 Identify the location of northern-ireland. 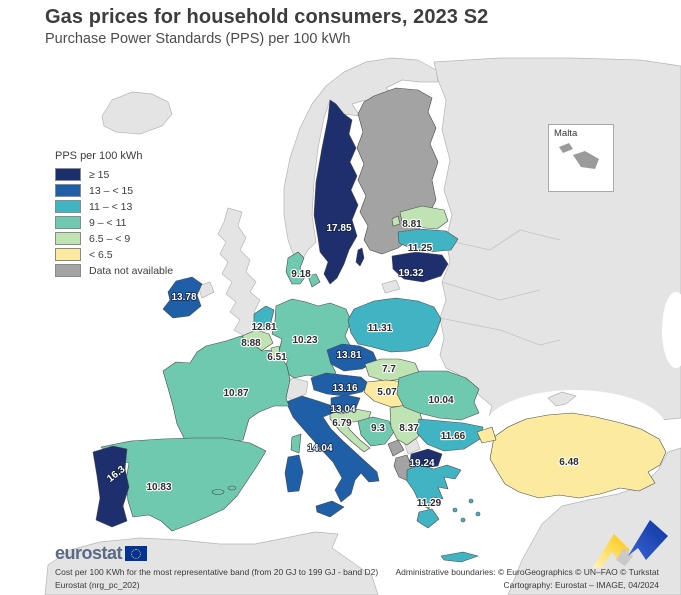
(206, 290).